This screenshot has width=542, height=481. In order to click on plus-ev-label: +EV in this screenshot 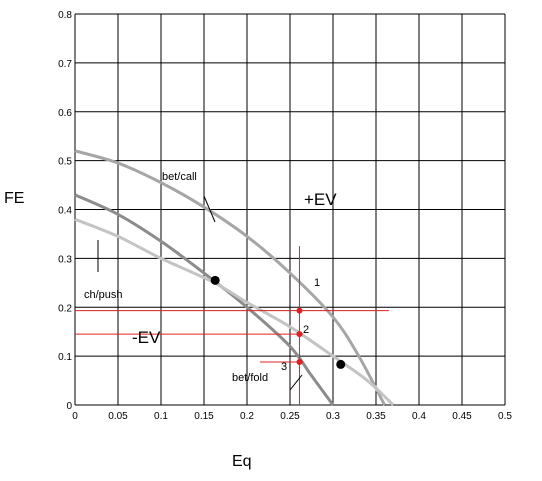, I will do `click(320, 199)`.